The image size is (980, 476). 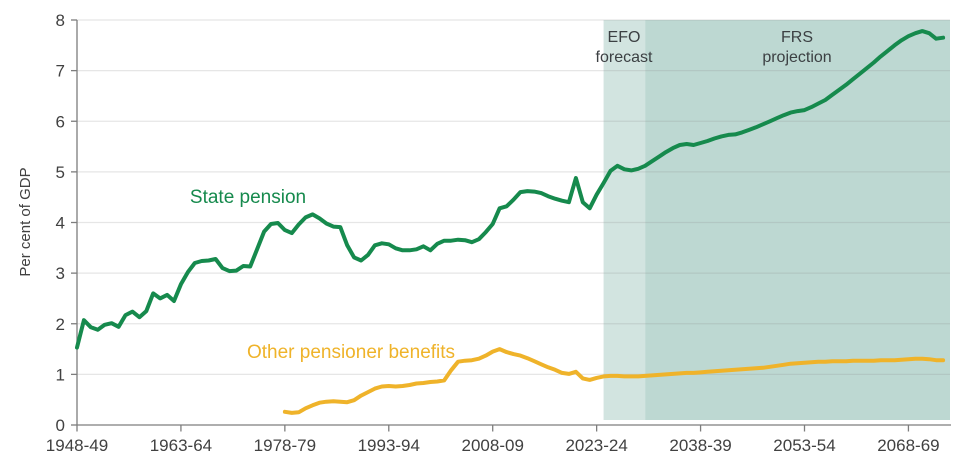 What do you see at coordinates (493, 445) in the screenshot?
I see `x-tick-label: 2008-09` at bounding box center [493, 445].